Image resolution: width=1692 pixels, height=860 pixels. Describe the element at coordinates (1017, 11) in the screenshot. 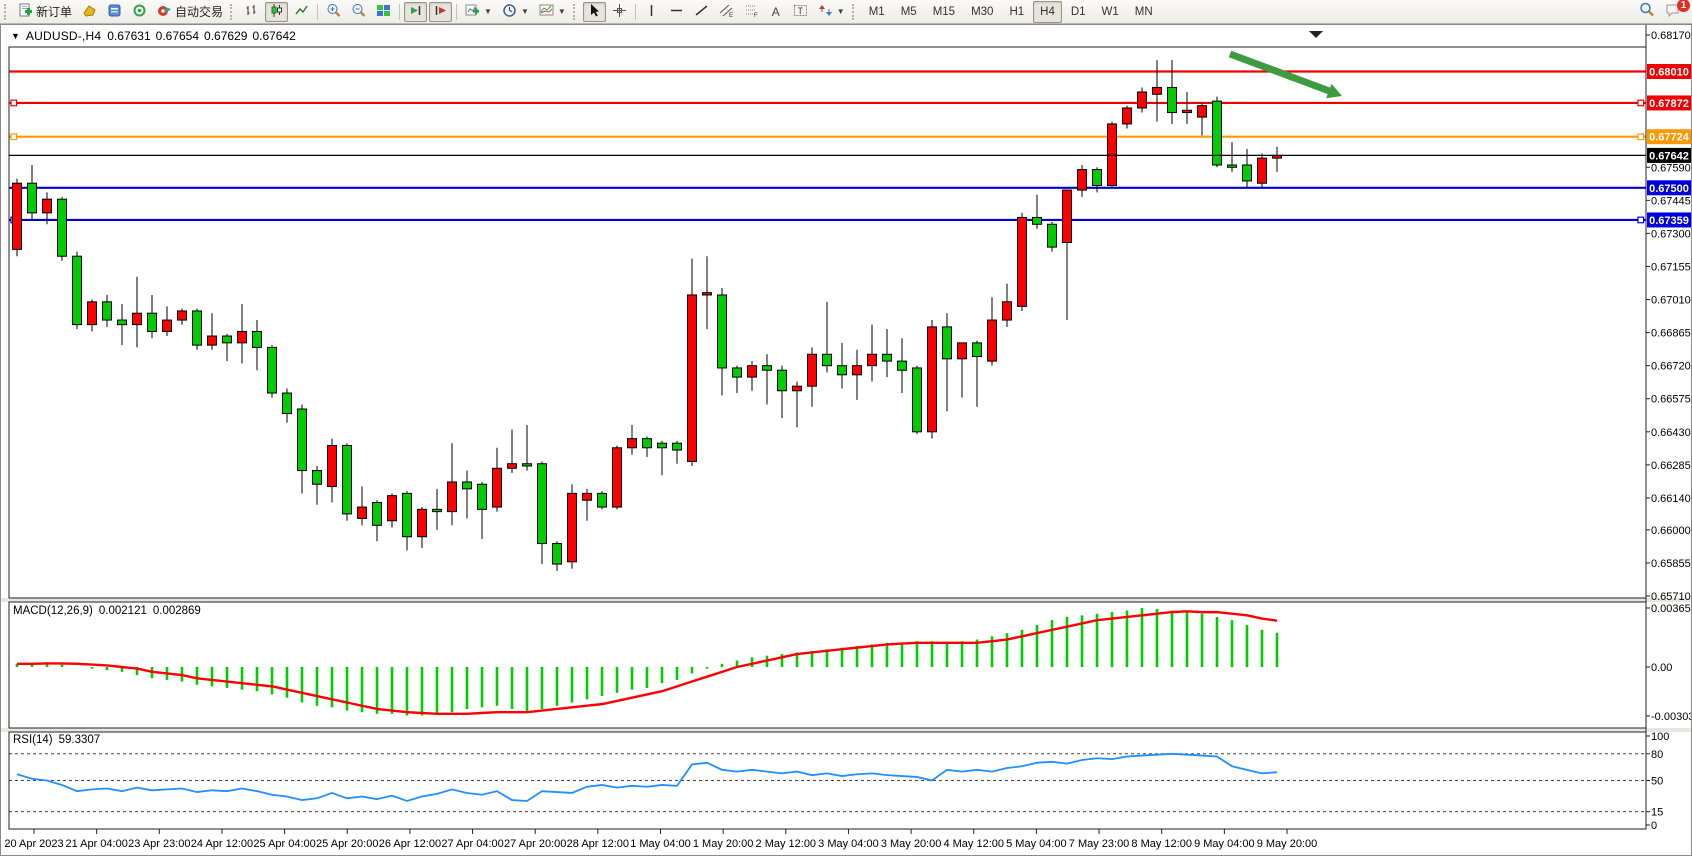

I see `timeframe-button-h1: H1` at that location.